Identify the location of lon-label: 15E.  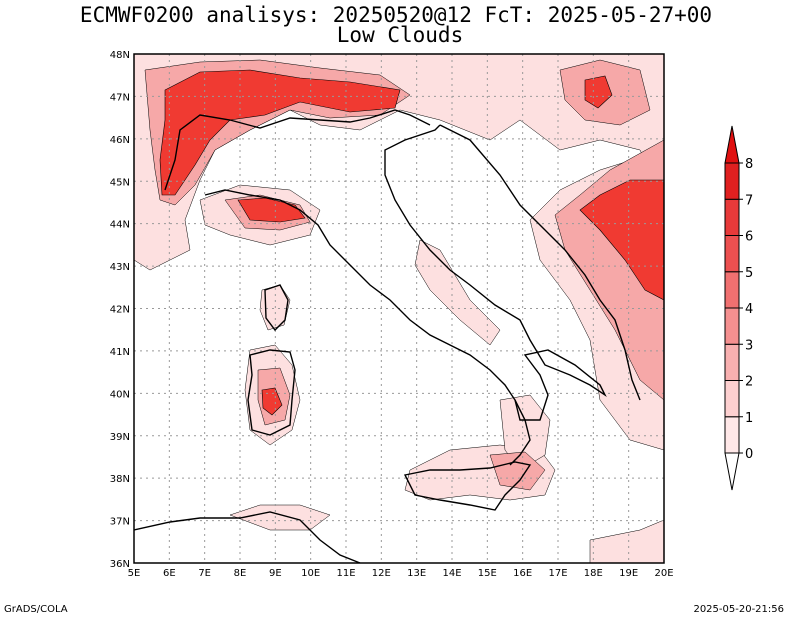
(487, 573).